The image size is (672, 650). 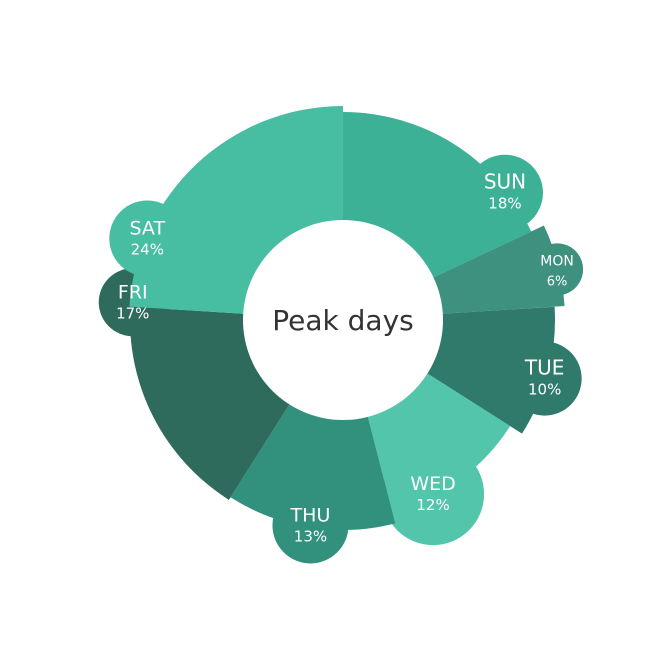 I want to click on segment-name-label: SUN, so click(x=505, y=182).